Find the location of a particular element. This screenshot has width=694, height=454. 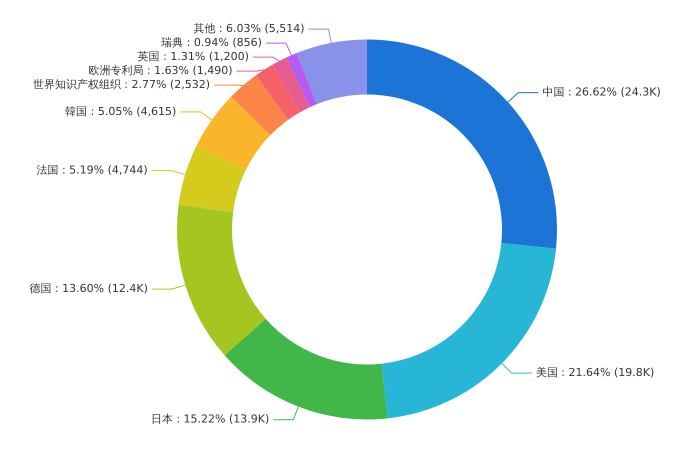

donut-slice is located at coordinates (469, 330).